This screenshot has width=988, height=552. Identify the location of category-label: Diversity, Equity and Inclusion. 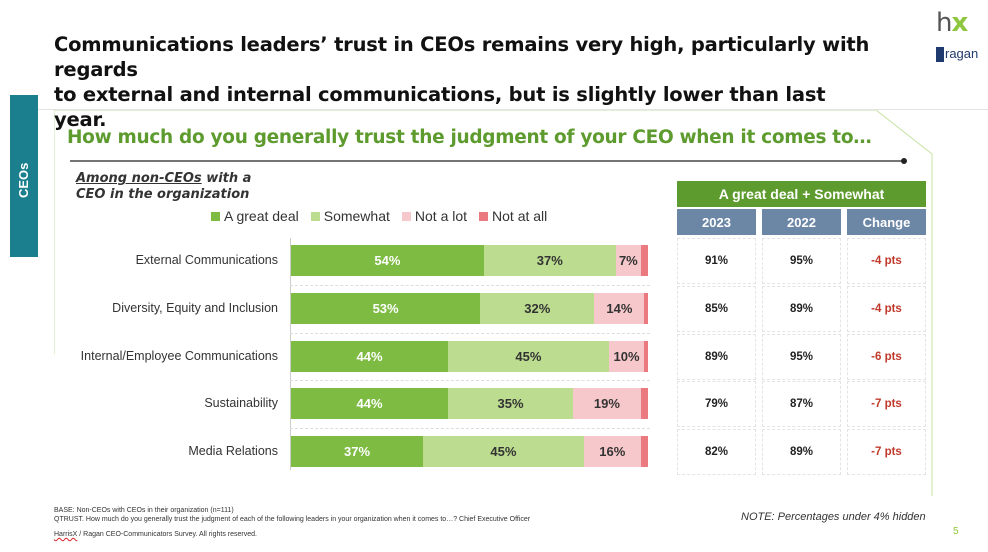
(195, 308).